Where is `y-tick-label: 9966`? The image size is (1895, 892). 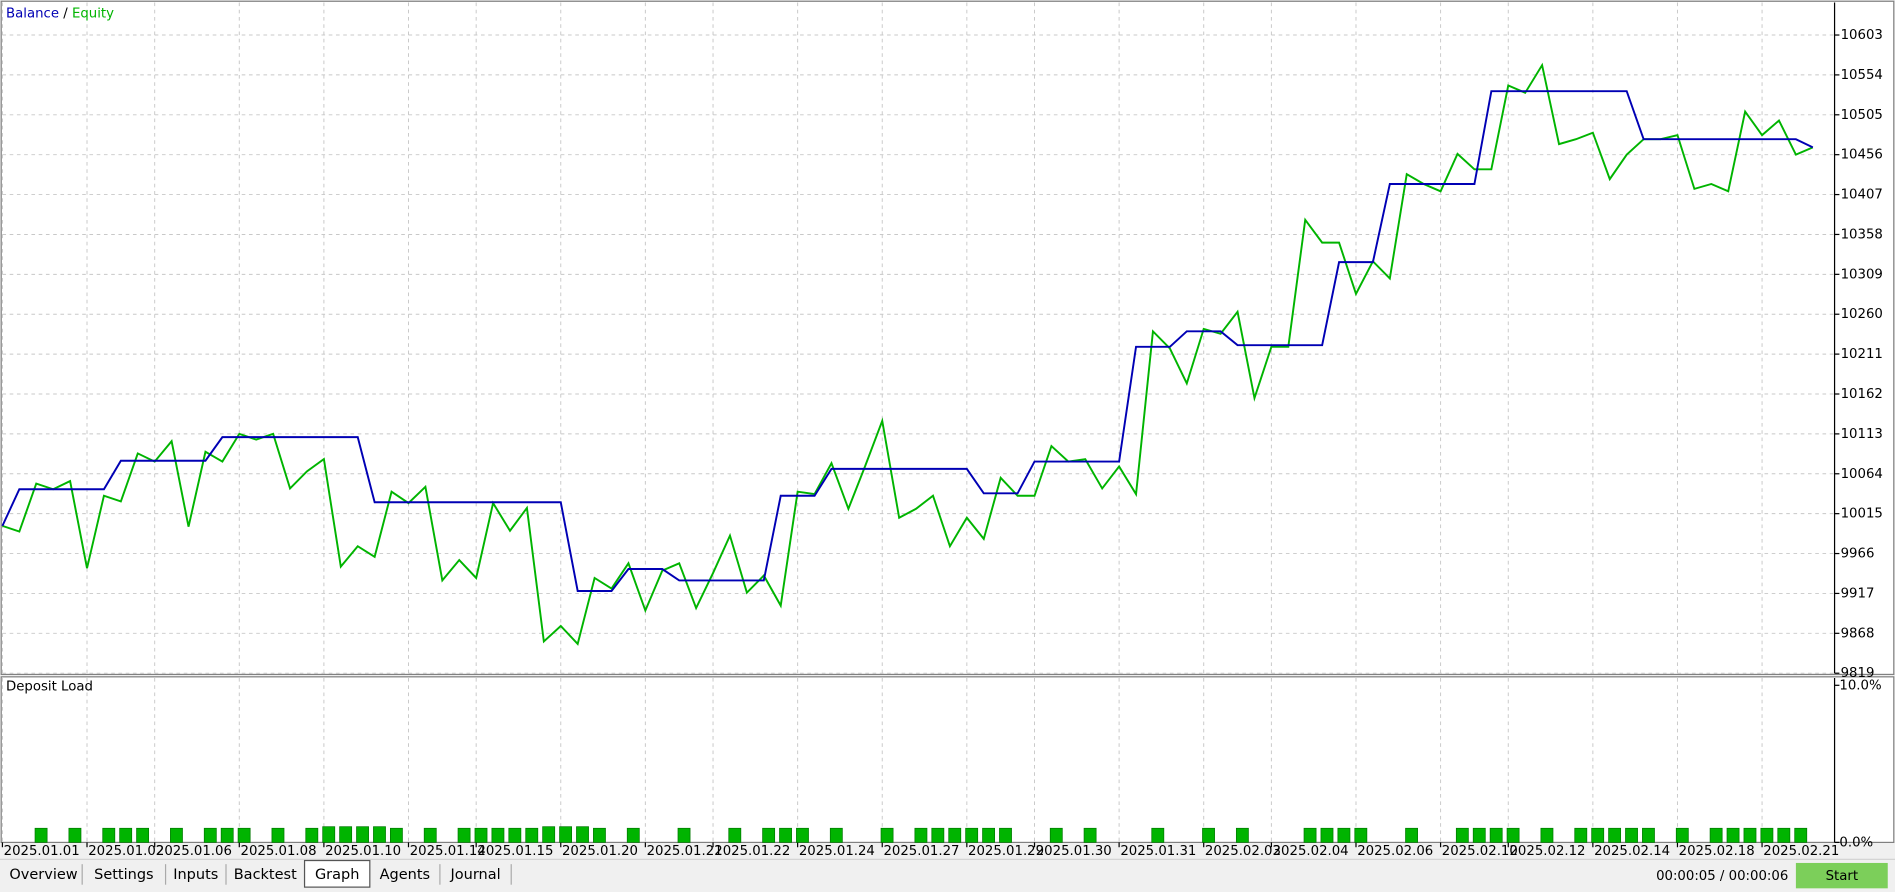
y-tick-label: 9966 is located at coordinates (1858, 554).